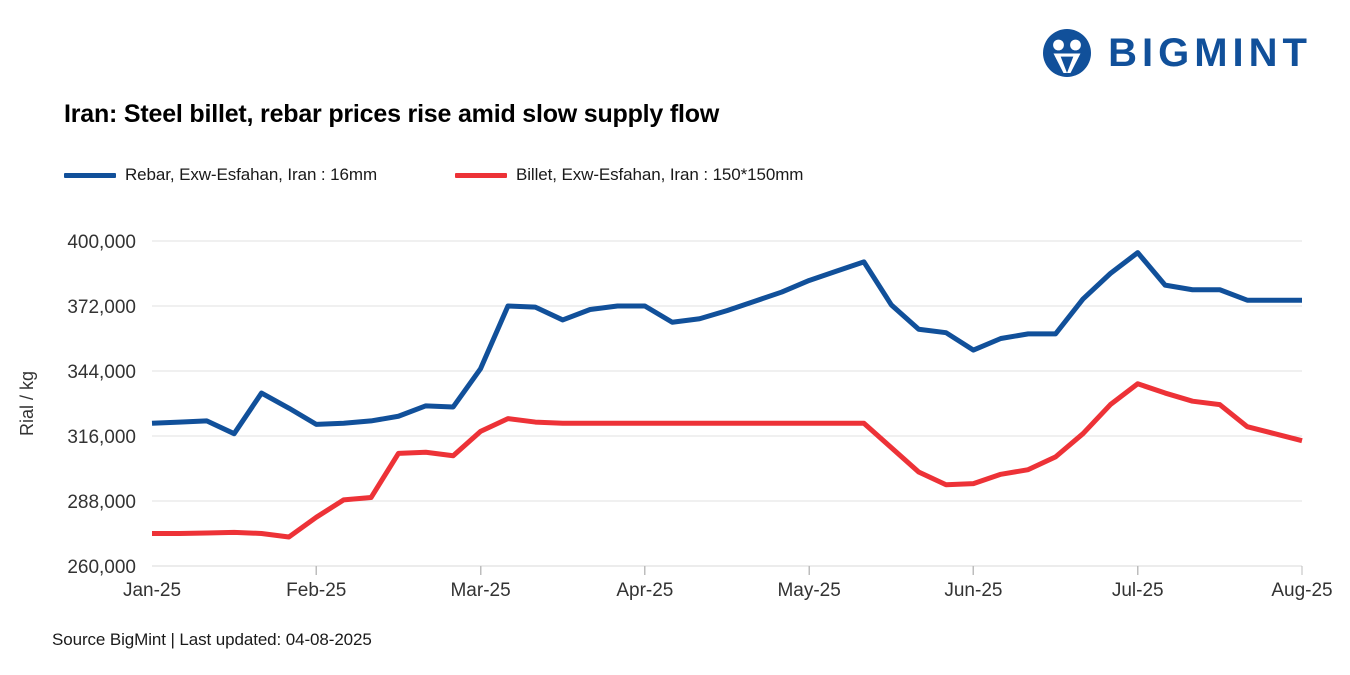 This screenshot has height=675, width=1350. What do you see at coordinates (481, 175) in the screenshot?
I see `legend-swatch-billet` at bounding box center [481, 175].